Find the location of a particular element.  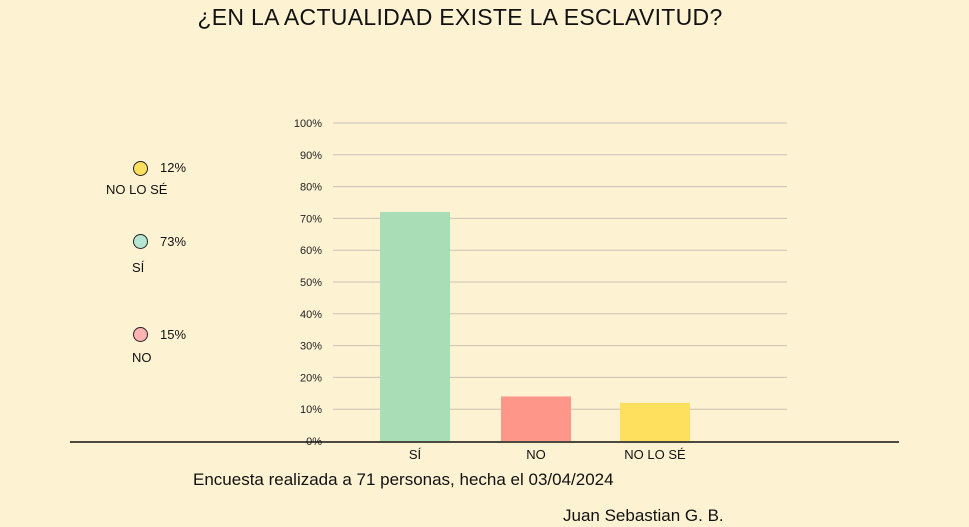

y-tick-label: 100% is located at coordinates (308, 124).